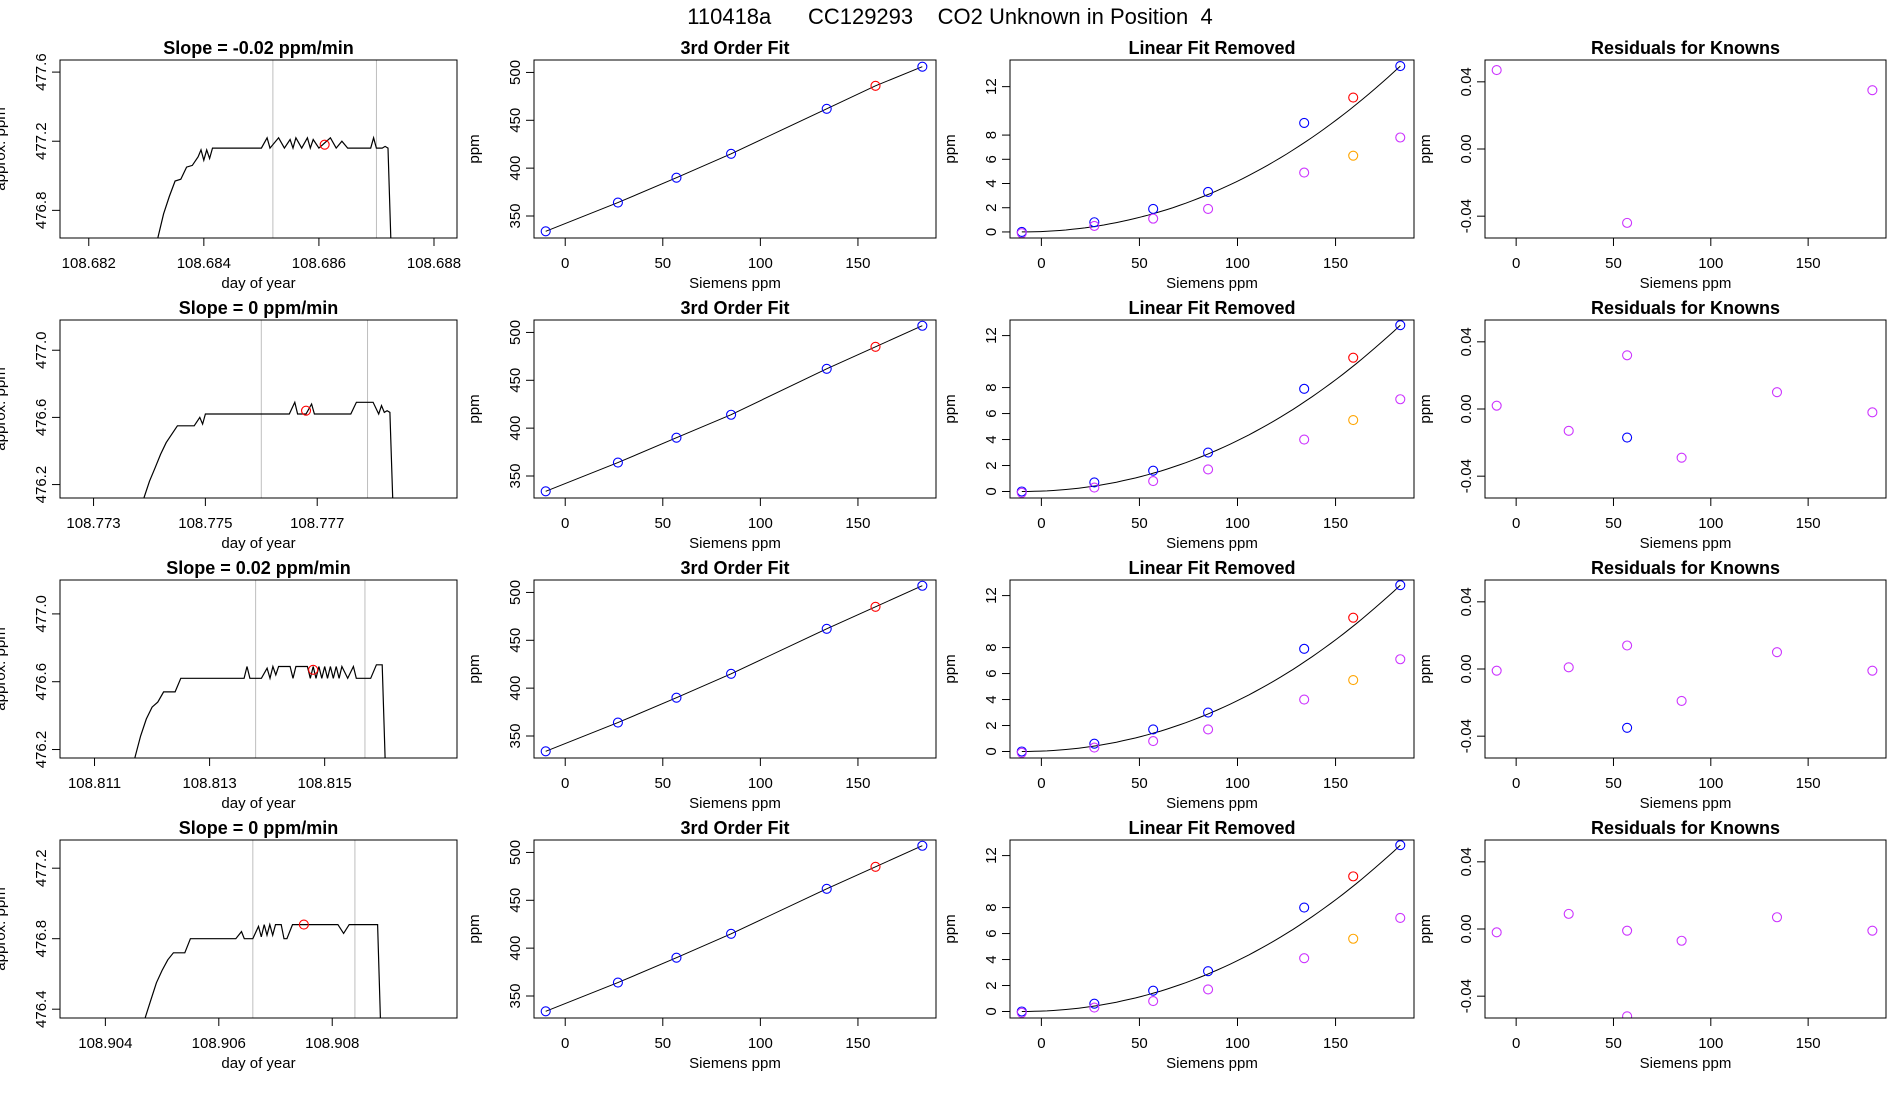  Describe the element at coordinates (41, 614) in the screenshot. I see `y-tick-label: 477.0` at that location.